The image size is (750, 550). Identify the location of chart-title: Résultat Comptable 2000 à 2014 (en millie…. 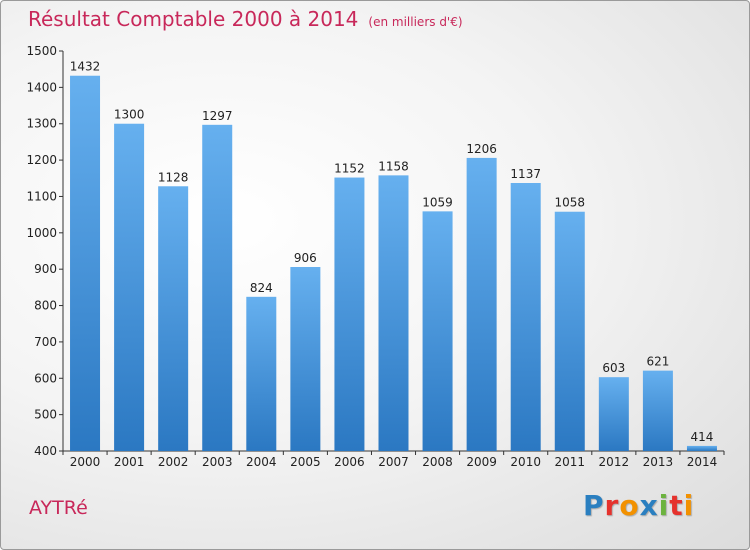
(245, 19).